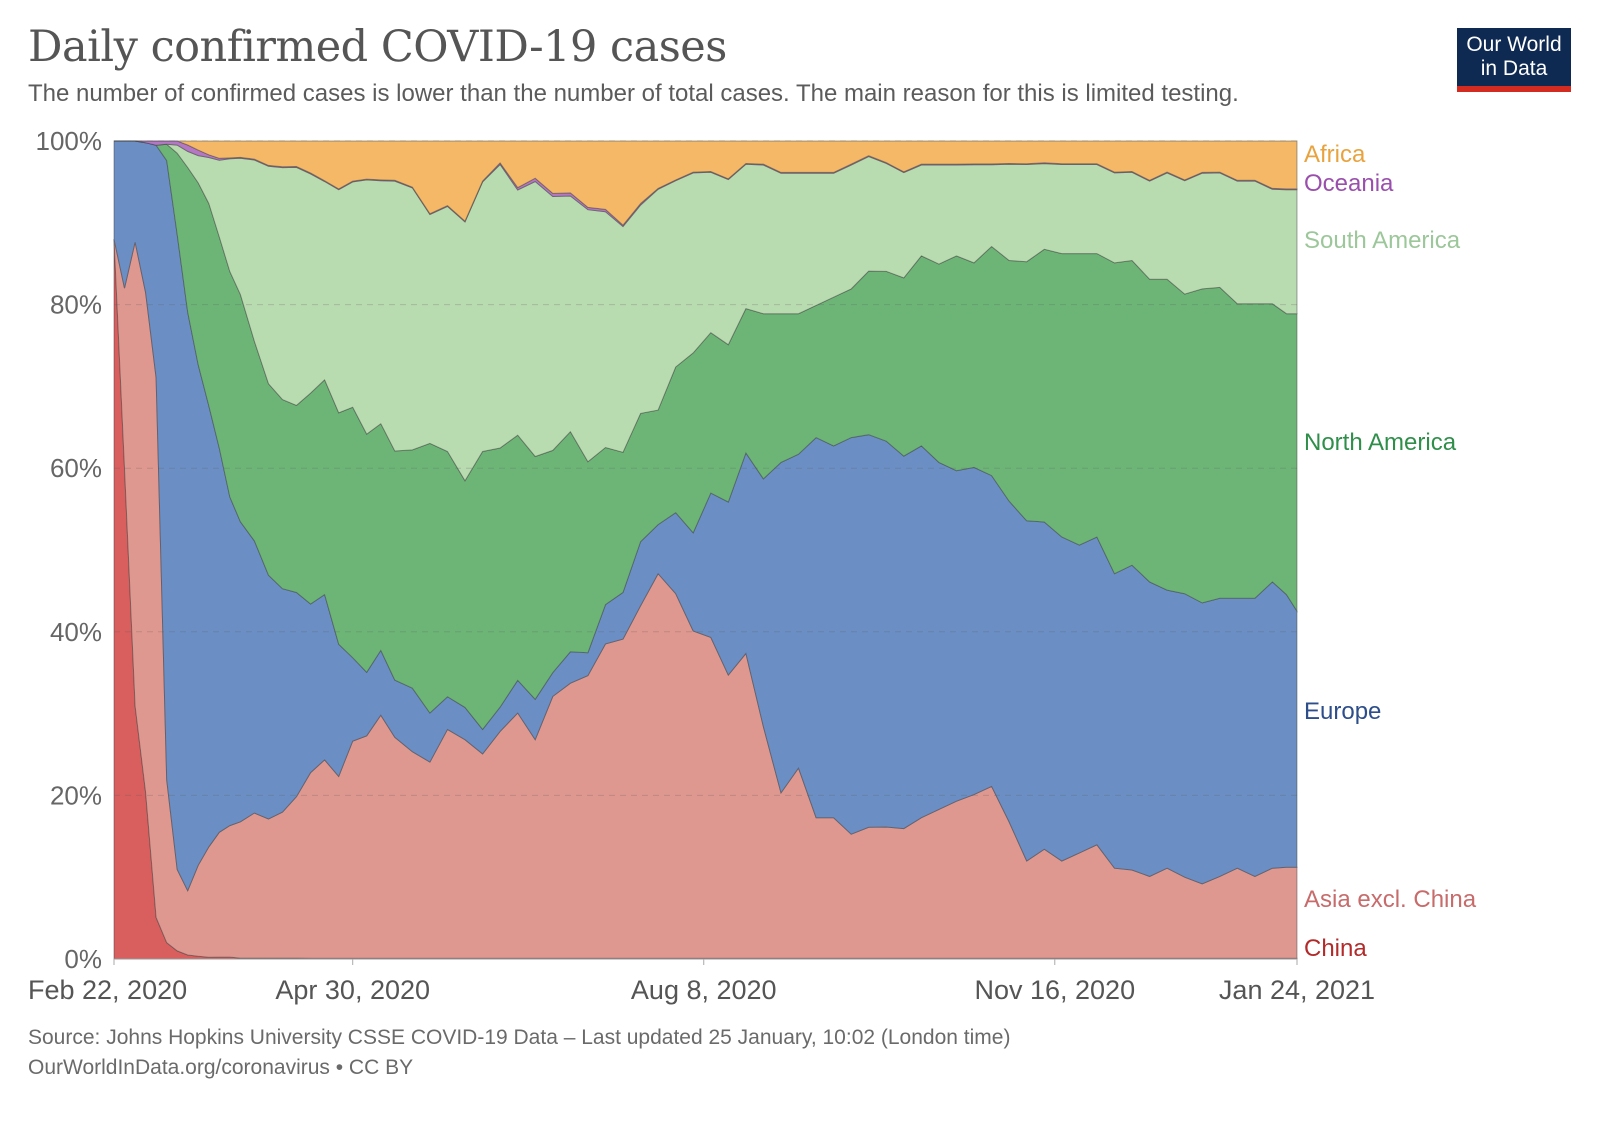  I want to click on legend-label-europe: Europe, so click(1342, 711).